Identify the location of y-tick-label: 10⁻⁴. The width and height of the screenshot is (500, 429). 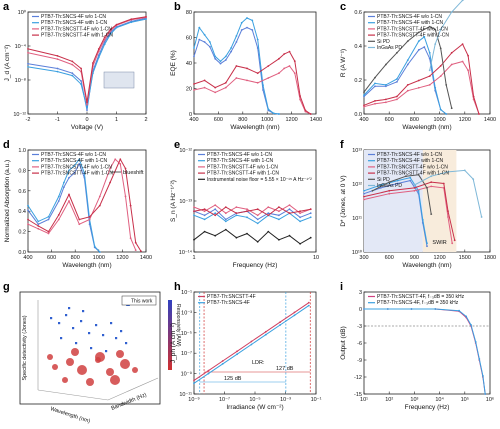
(21, 46).